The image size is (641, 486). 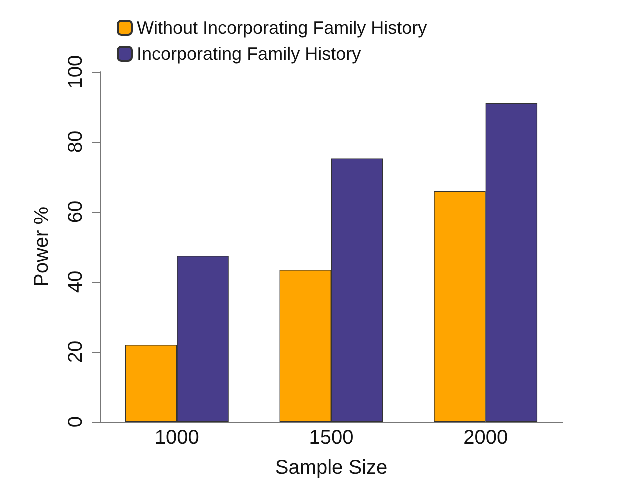 What do you see at coordinates (331, 438) in the screenshot?
I see `x-tick-label: 1500` at bounding box center [331, 438].